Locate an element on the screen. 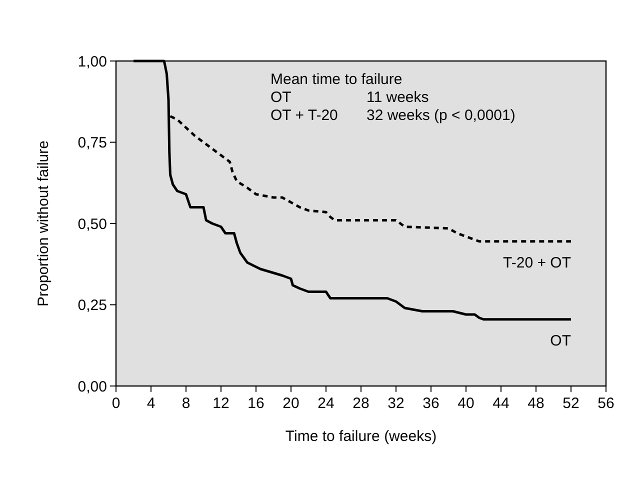 The width and height of the screenshot is (629, 477). x-tick-label: 44 is located at coordinates (501, 403).